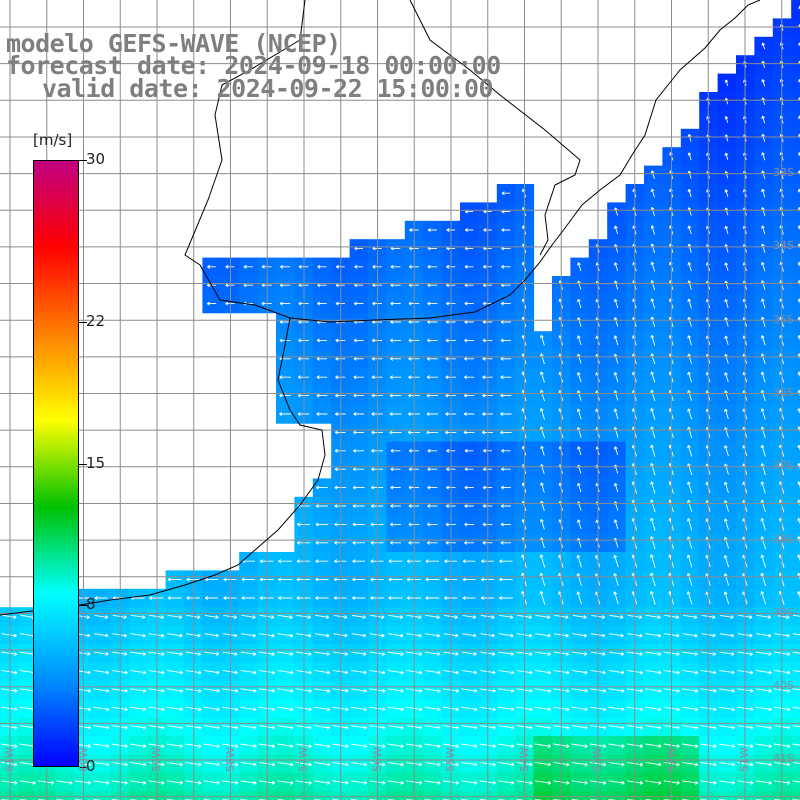  What do you see at coordinates (268, 88) in the screenshot?
I see `title-valid-date: valid date: 2024-09-22 15:00:00` at bounding box center [268, 88].